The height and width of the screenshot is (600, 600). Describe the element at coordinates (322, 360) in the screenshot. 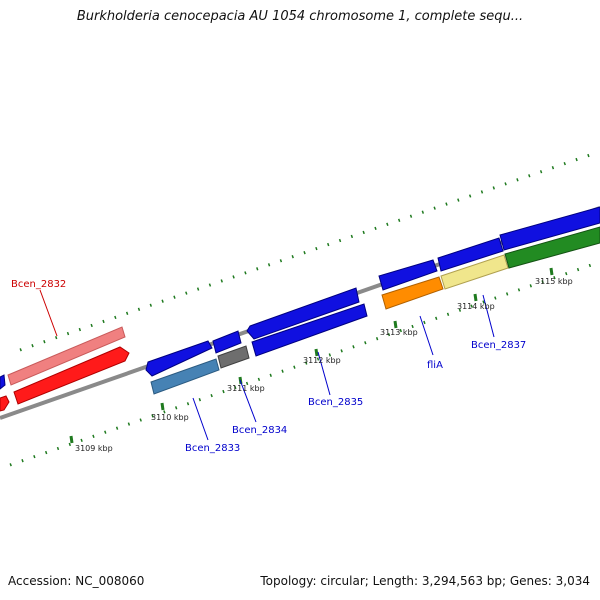

I see `kbp-label-3112: 3112 kbp` at that location.